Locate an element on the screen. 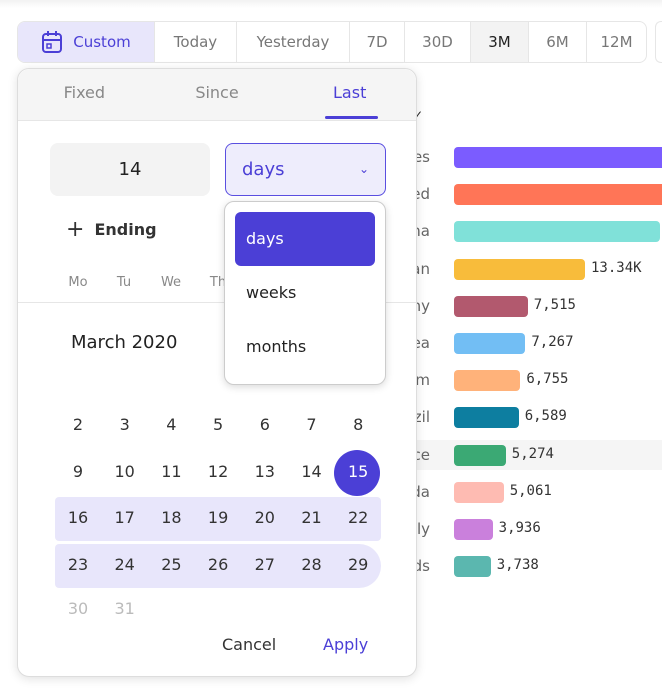 This screenshot has width=662, height=692. unit-select: days ⌄ is located at coordinates (305, 169).